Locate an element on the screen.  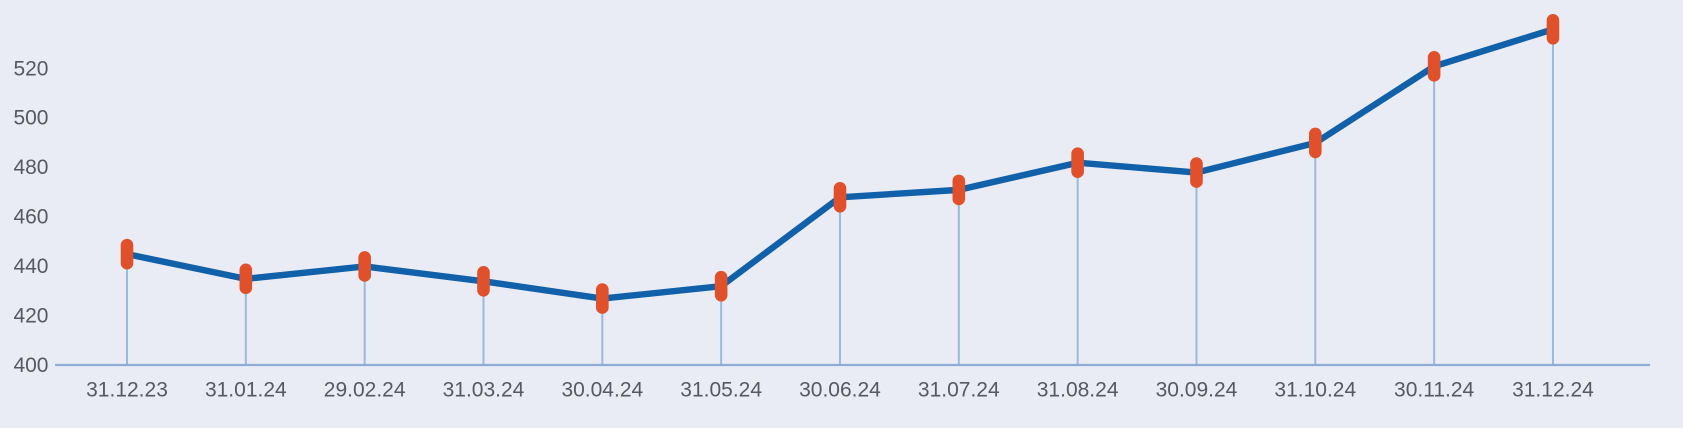
y-axis-tick-label: 440 is located at coordinates (30, 266).